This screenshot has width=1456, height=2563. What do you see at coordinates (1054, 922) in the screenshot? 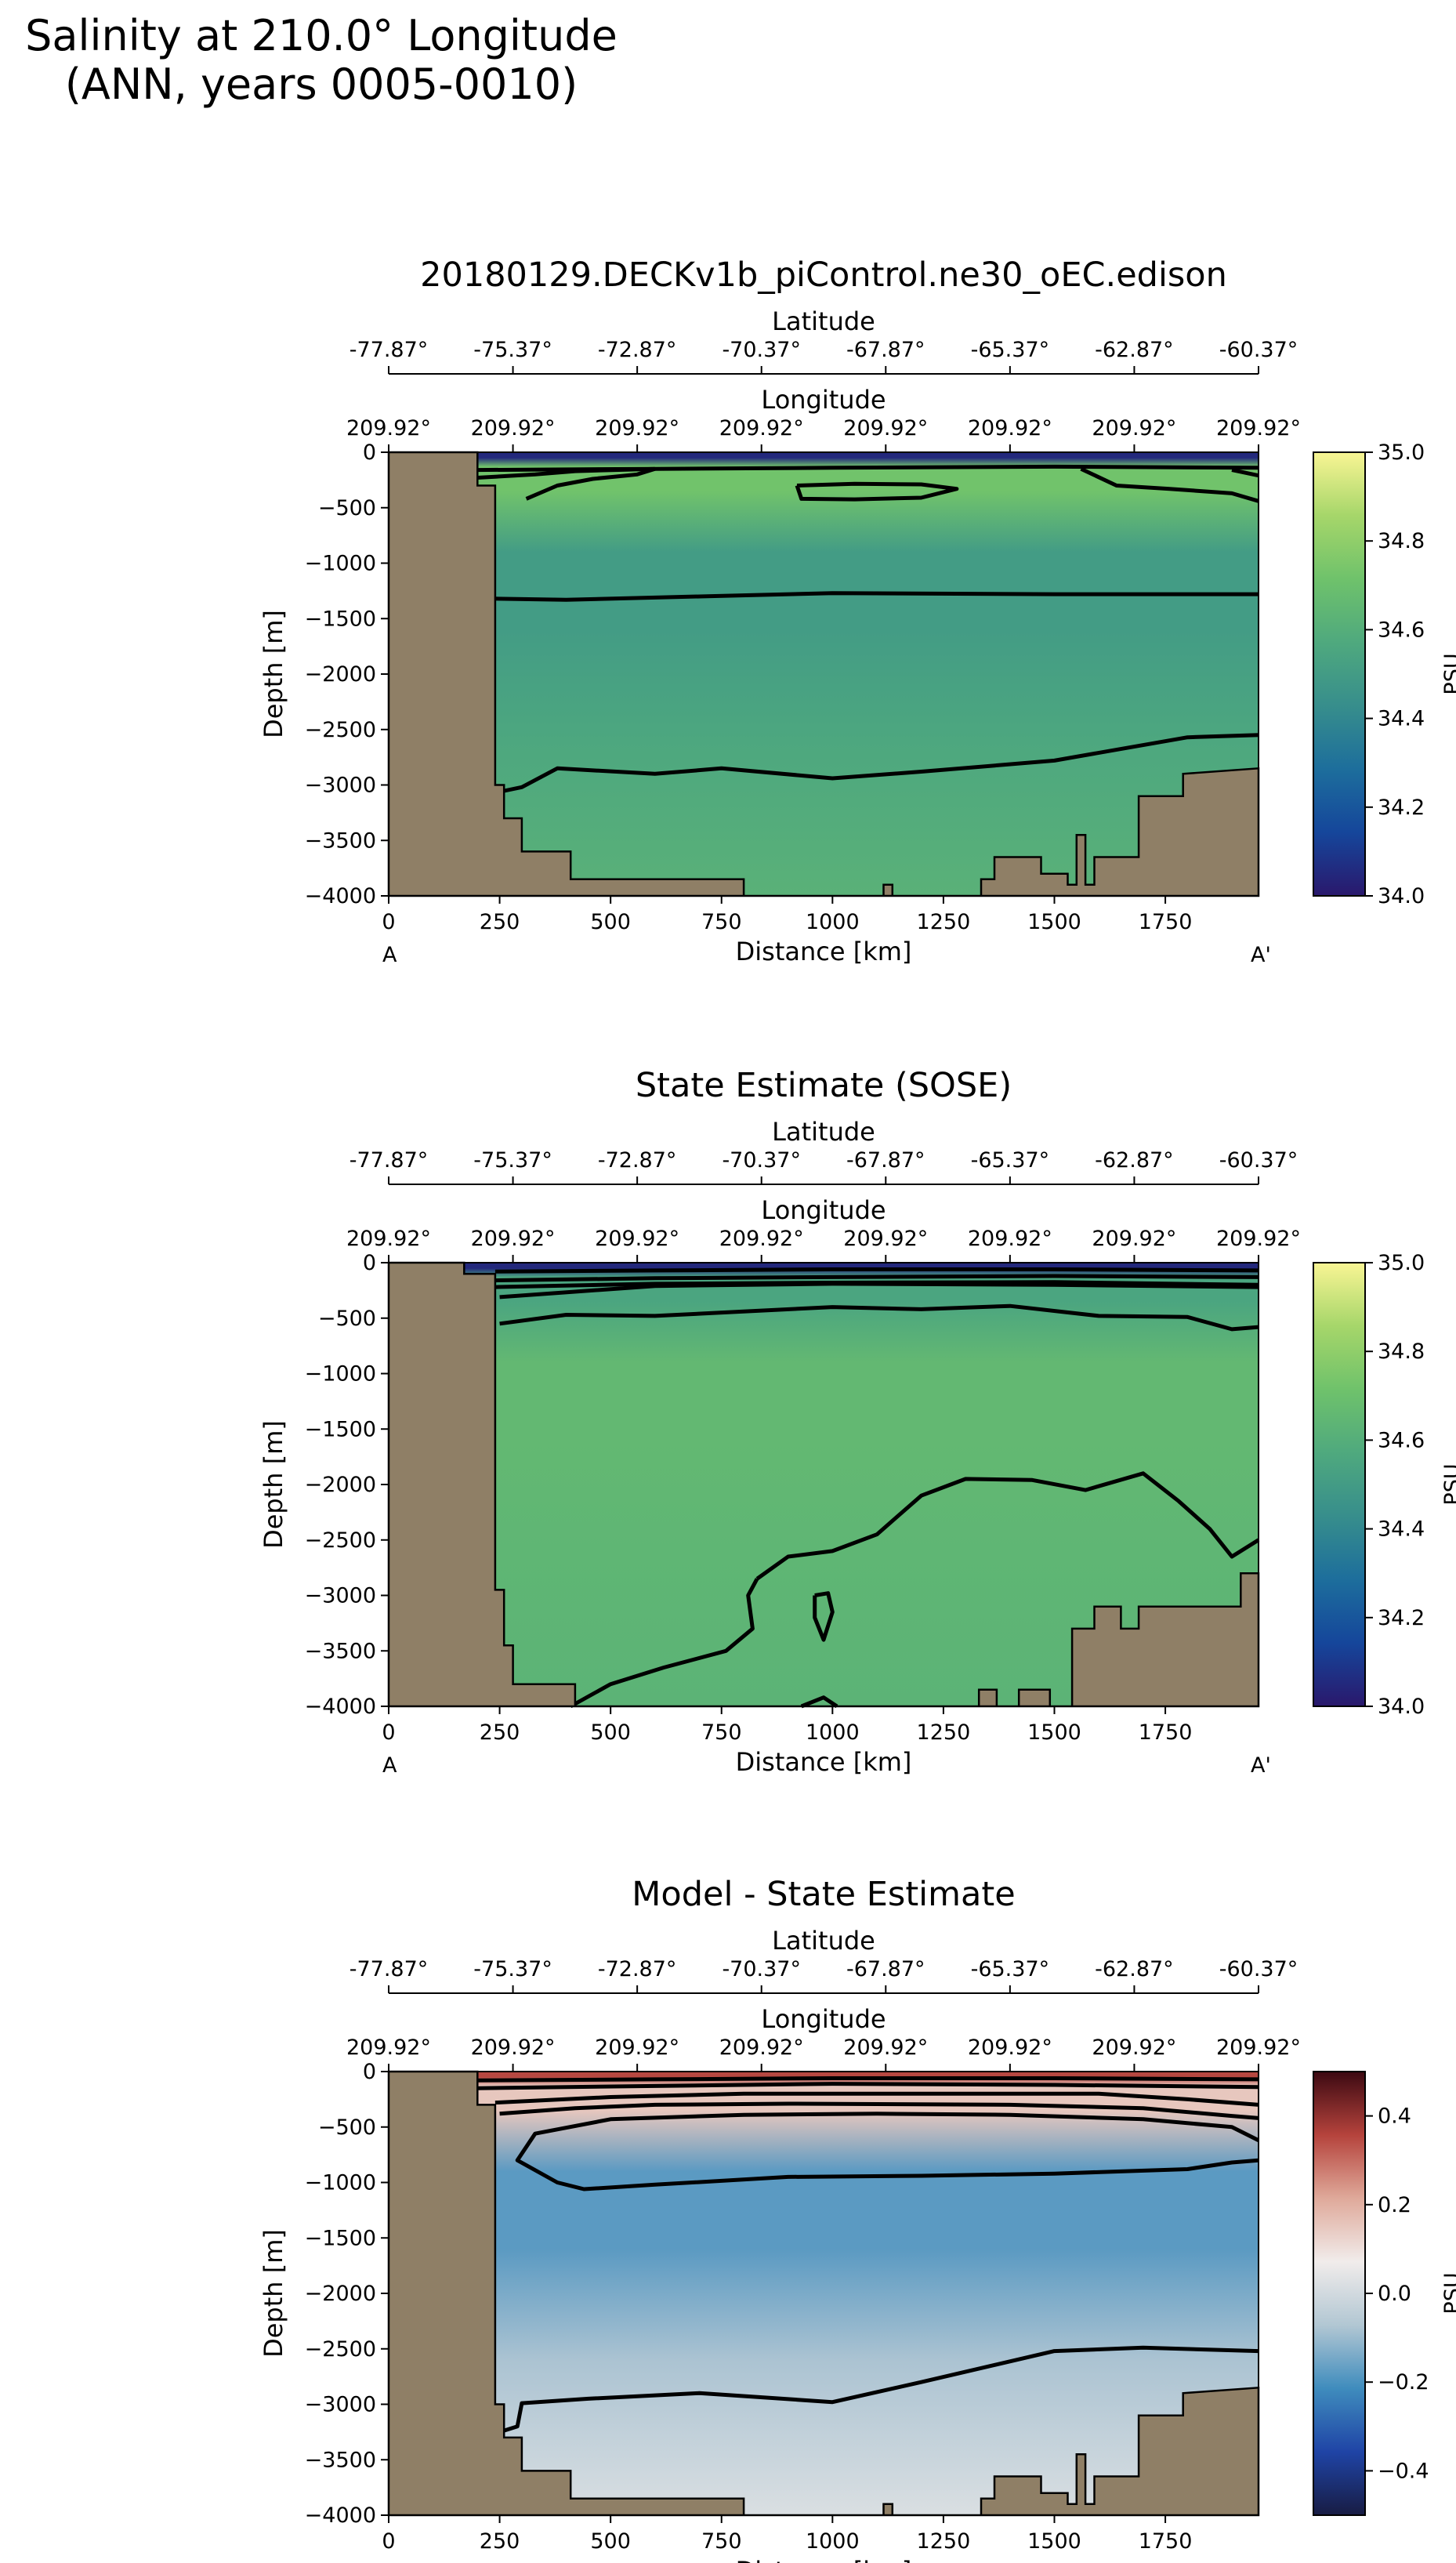
I see `x-tick-label: 1500` at bounding box center [1054, 922].